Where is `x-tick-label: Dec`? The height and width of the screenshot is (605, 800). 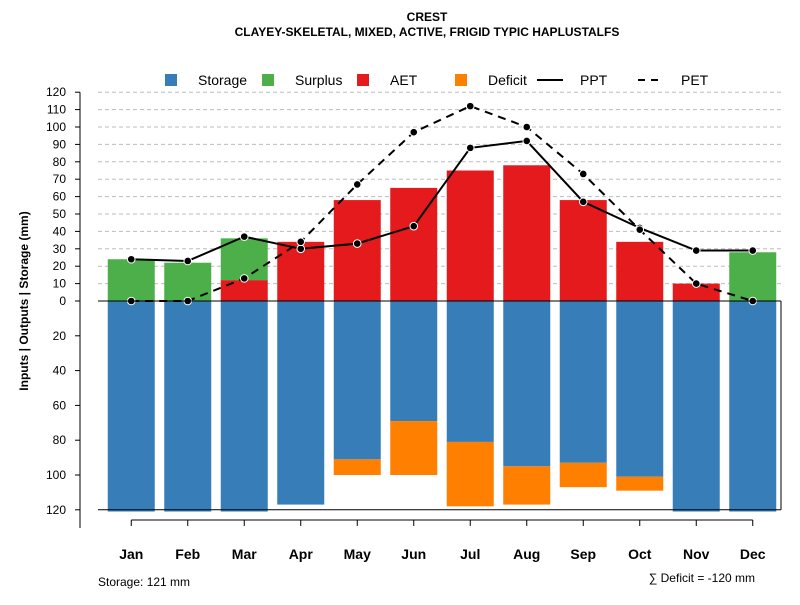
x-tick-label: Dec is located at coordinates (753, 554).